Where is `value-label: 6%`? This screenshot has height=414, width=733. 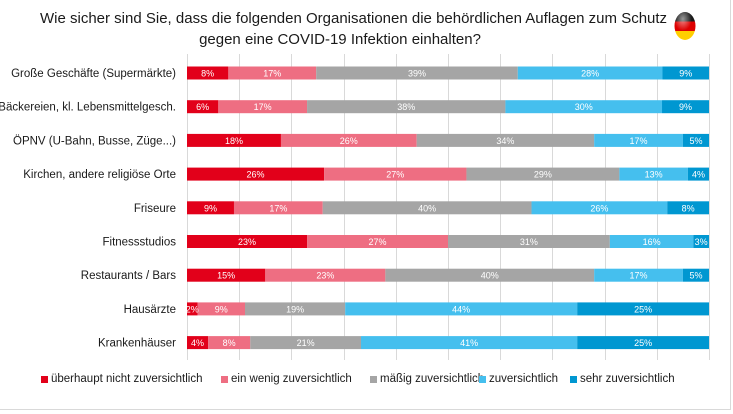 value-label: 6% is located at coordinates (202, 107).